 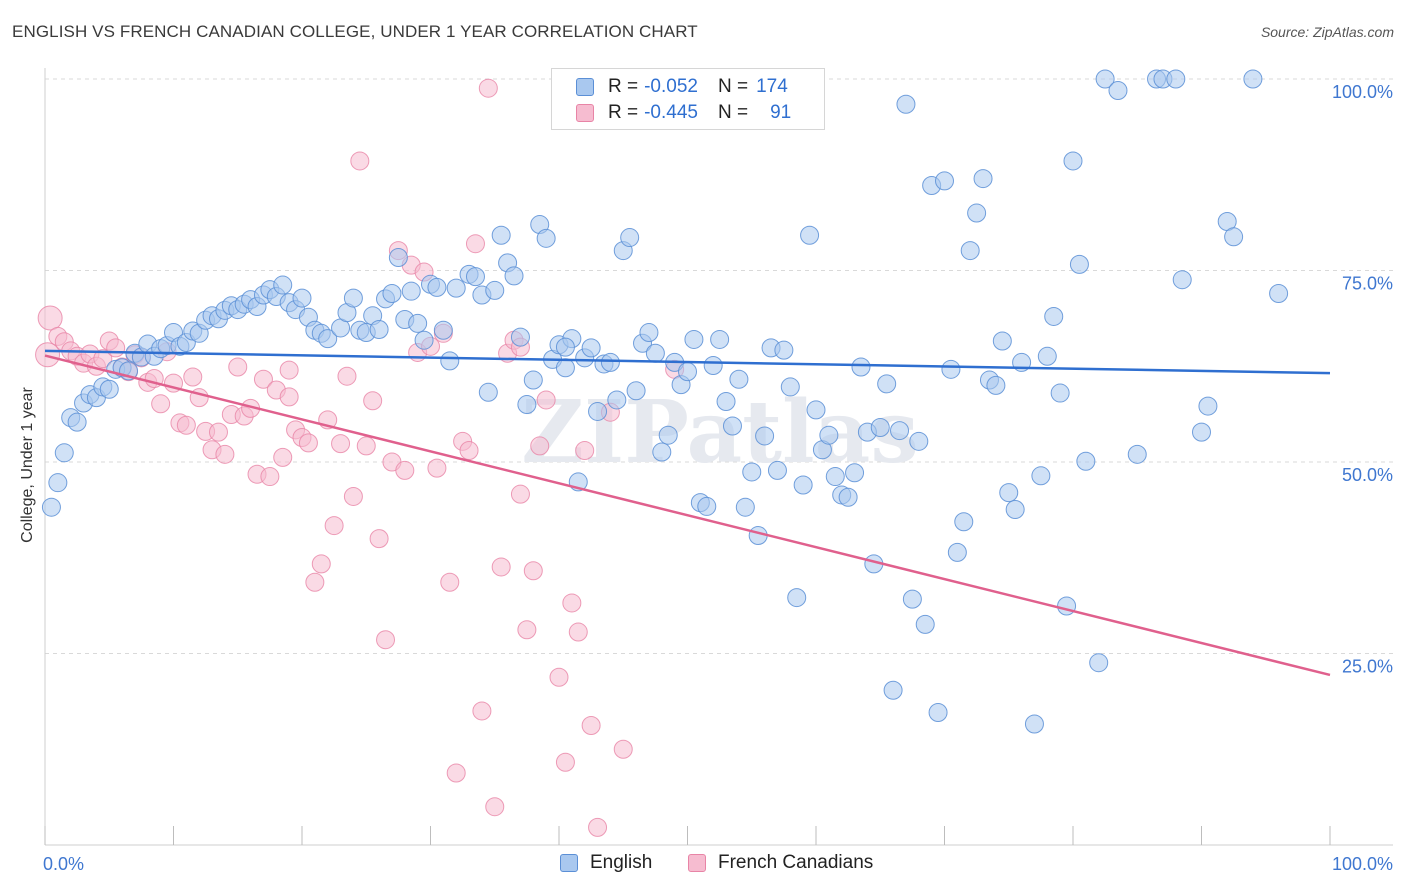 I want to click on english-swatch, so click(x=569, y=863).